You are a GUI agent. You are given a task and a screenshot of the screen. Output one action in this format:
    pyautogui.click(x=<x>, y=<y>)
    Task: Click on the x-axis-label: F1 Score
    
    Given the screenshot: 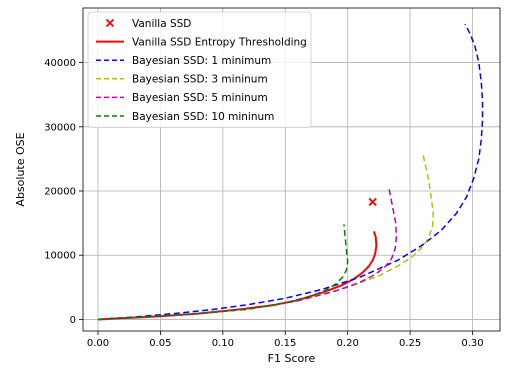 What is the action you would take?
    pyautogui.click(x=292, y=358)
    